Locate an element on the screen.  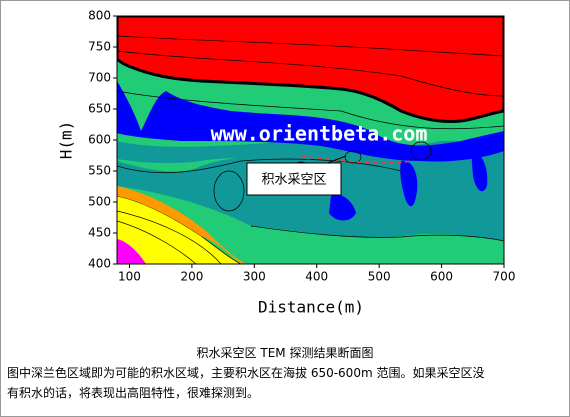
x-tick-label: 500 is located at coordinates (379, 277).